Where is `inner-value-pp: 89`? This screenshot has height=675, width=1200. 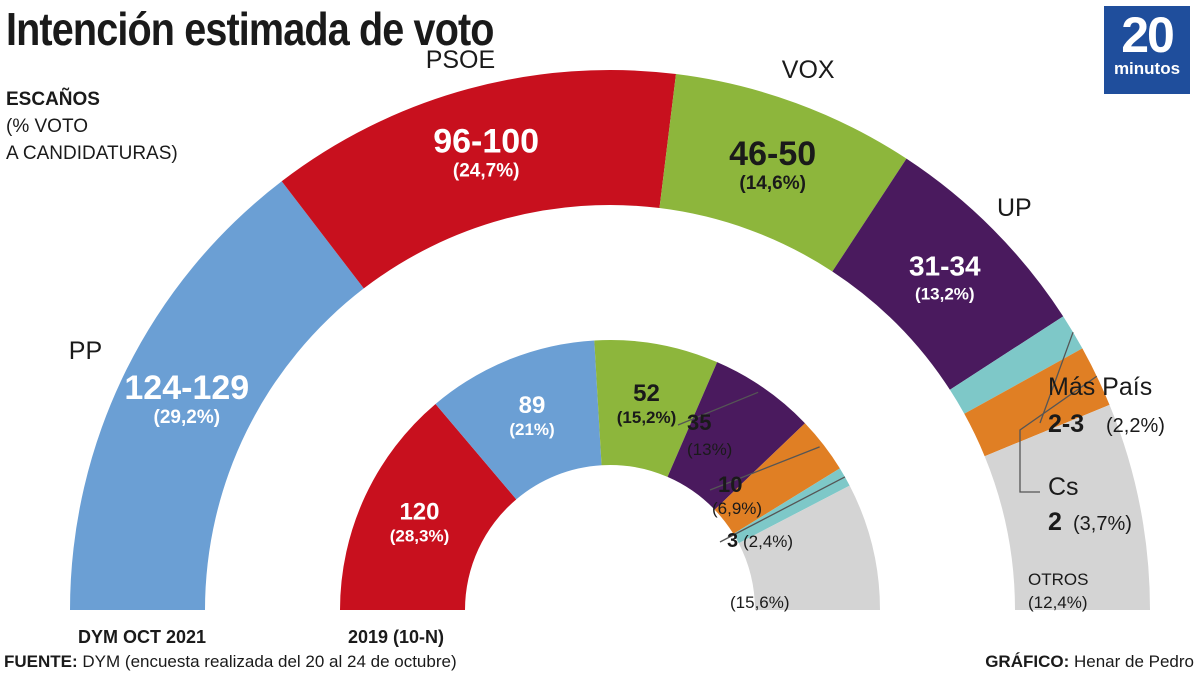 inner-value-pp: 89 is located at coordinates (532, 405).